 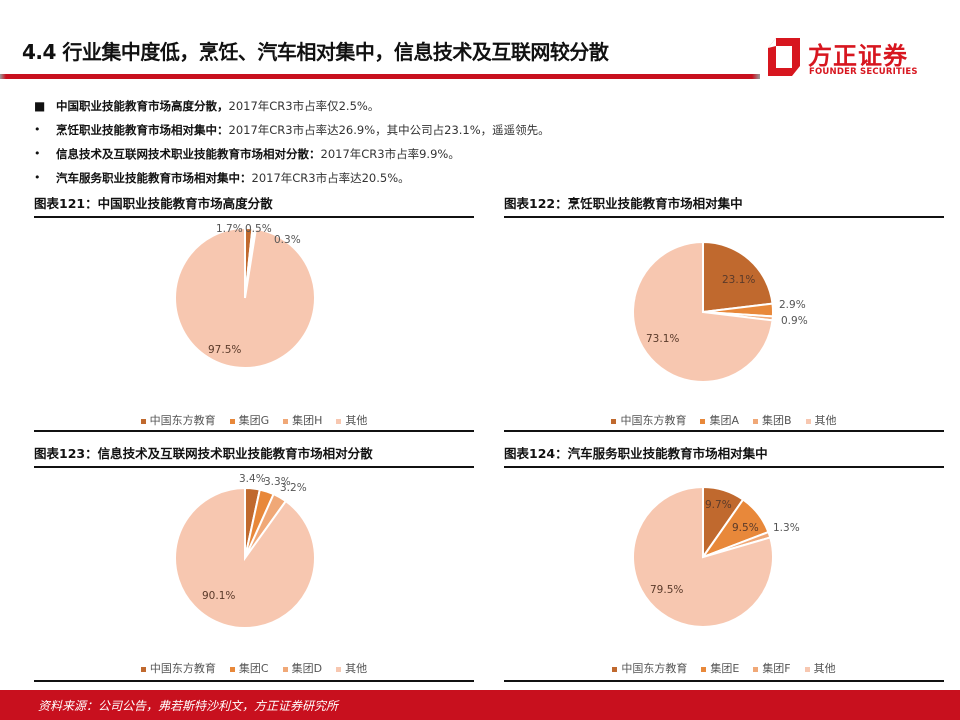 What do you see at coordinates (718, 505) in the screenshot?
I see `pie-label: 9.7%` at bounding box center [718, 505].